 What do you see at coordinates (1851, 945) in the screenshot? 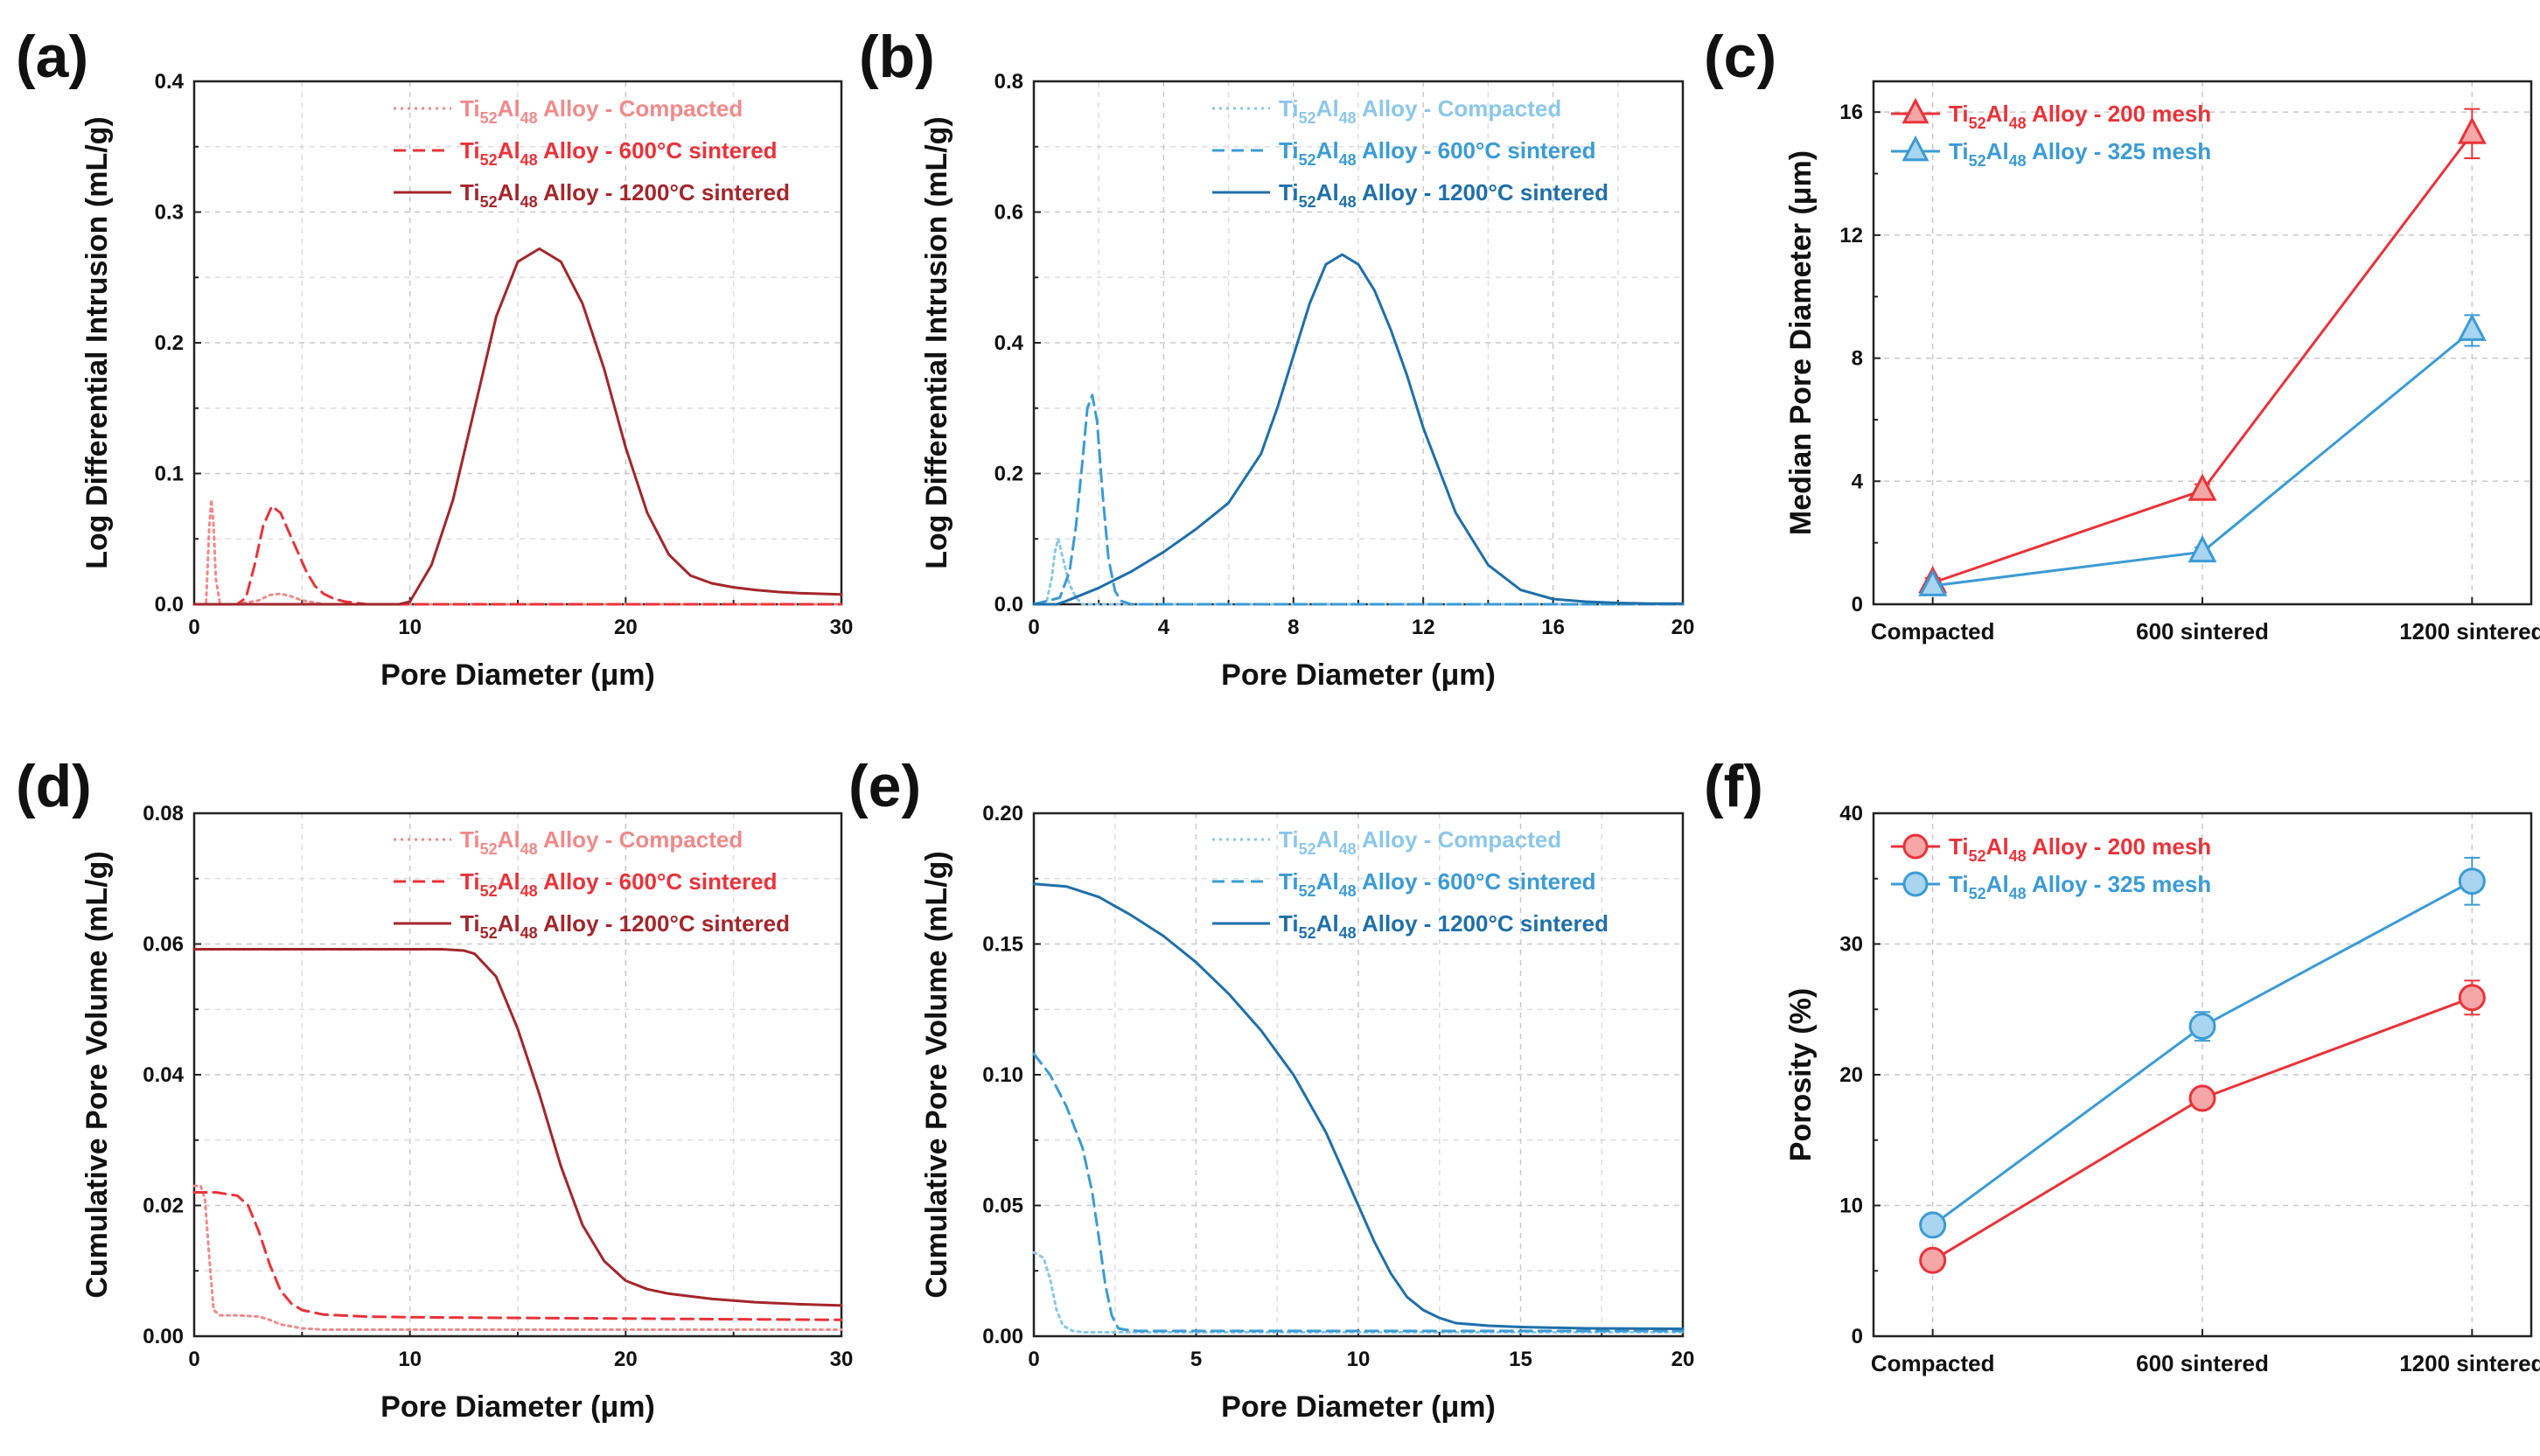
I see `y-tick-label: 30` at bounding box center [1851, 945].